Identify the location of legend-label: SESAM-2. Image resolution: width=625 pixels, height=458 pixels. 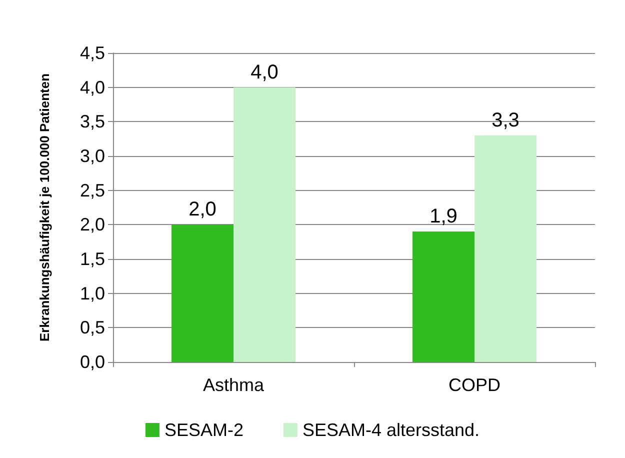
(204, 430).